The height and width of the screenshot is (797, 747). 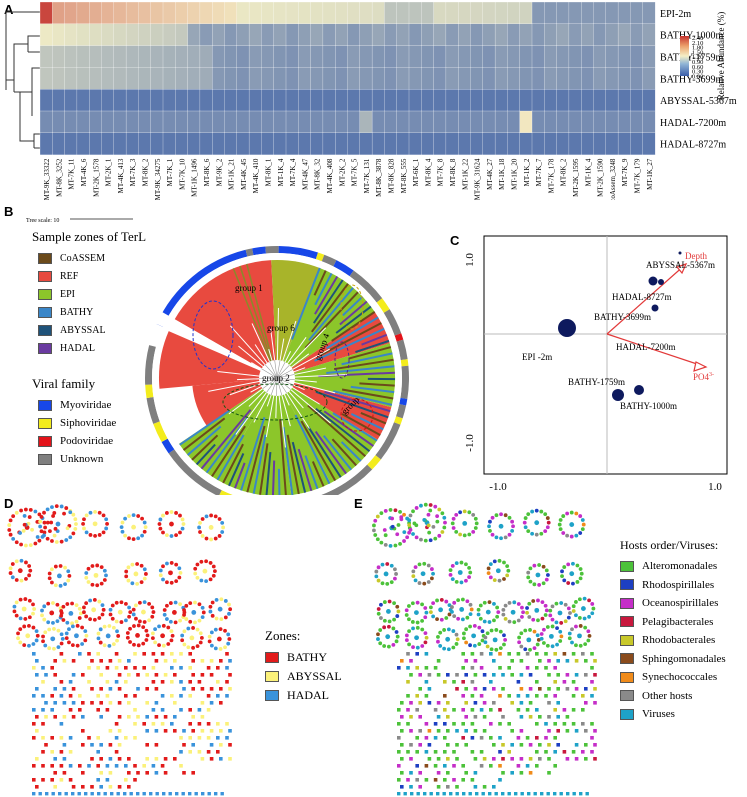 What do you see at coordinates (330, 175) in the screenshot?
I see `heatmap-column-label: MT-4K_408` at bounding box center [330, 175].